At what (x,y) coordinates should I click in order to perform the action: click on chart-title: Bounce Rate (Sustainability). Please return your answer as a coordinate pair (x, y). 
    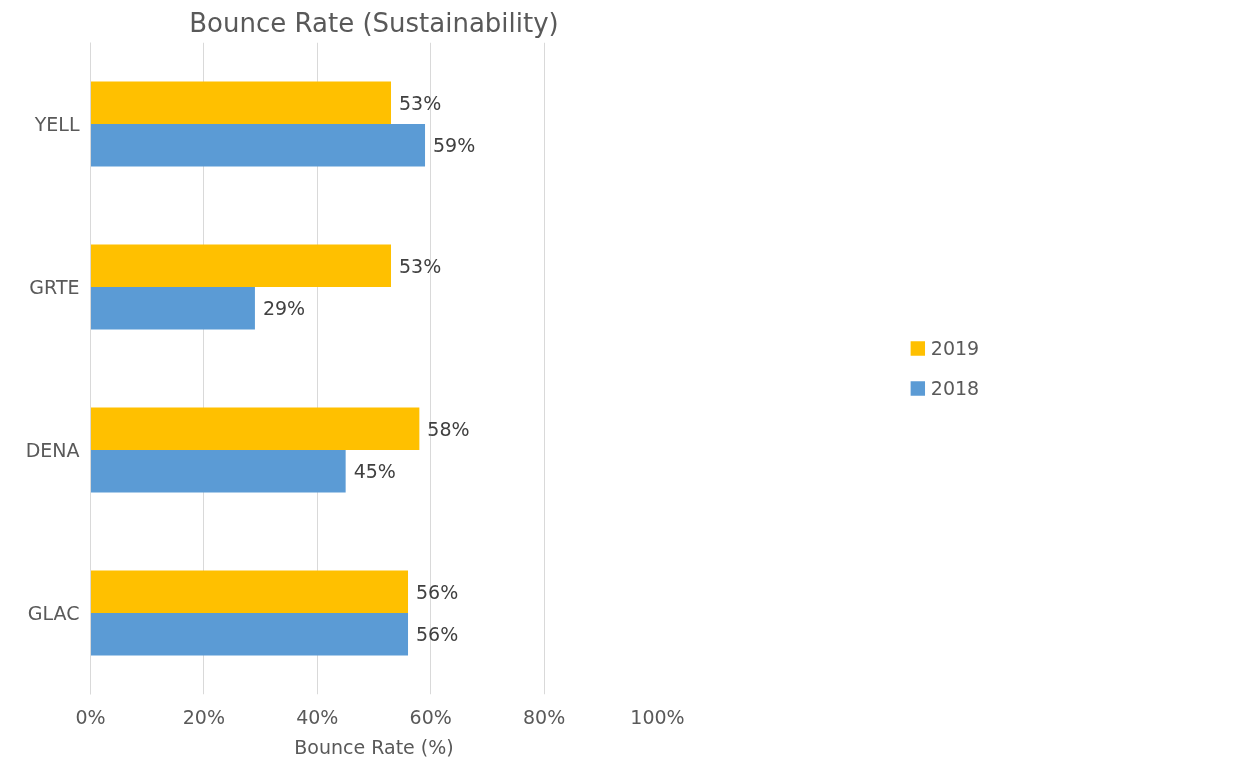
    Looking at the image, I should click on (374, 22).